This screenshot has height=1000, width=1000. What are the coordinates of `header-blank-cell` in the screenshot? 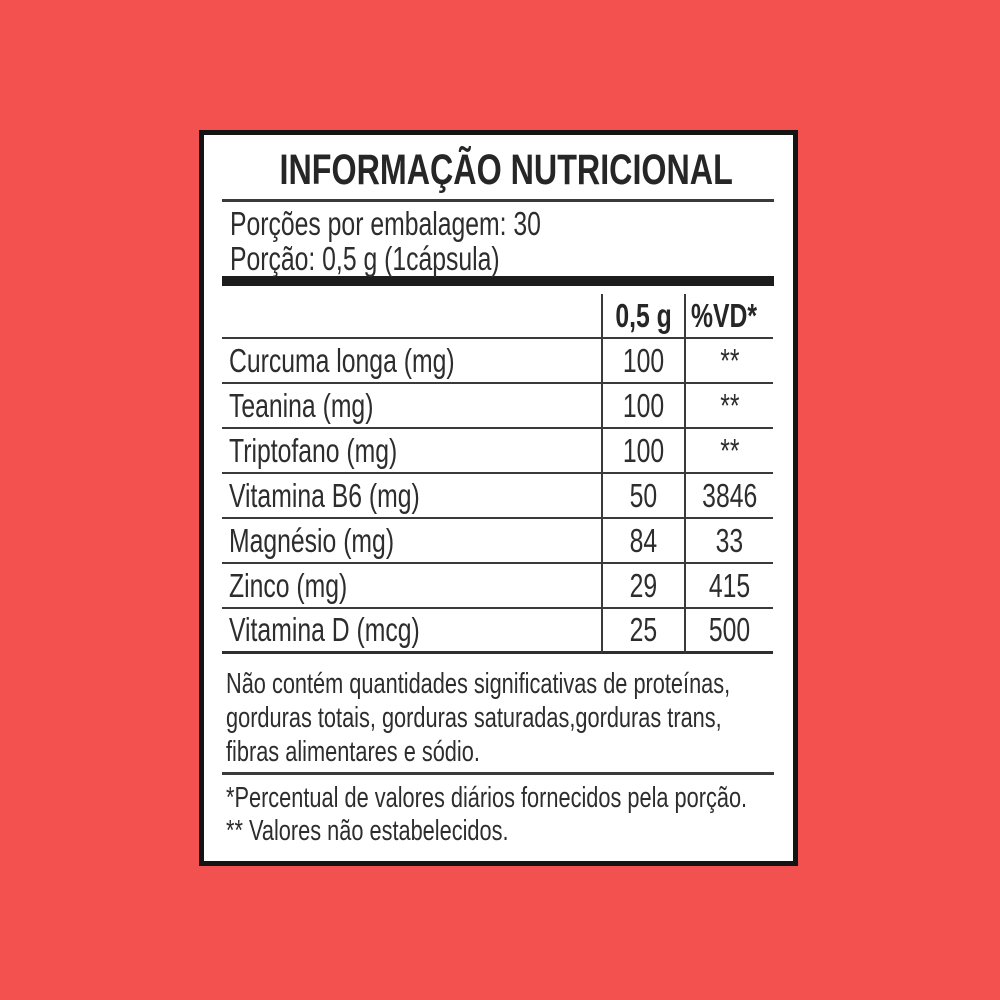 It's located at (411, 316).